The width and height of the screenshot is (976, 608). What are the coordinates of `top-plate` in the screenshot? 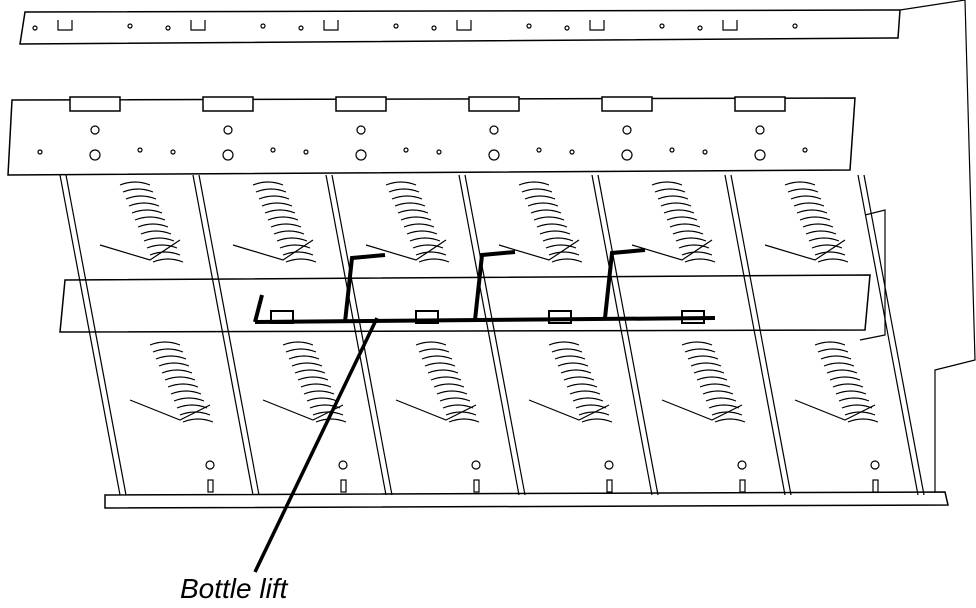 It's located at (460, 27).